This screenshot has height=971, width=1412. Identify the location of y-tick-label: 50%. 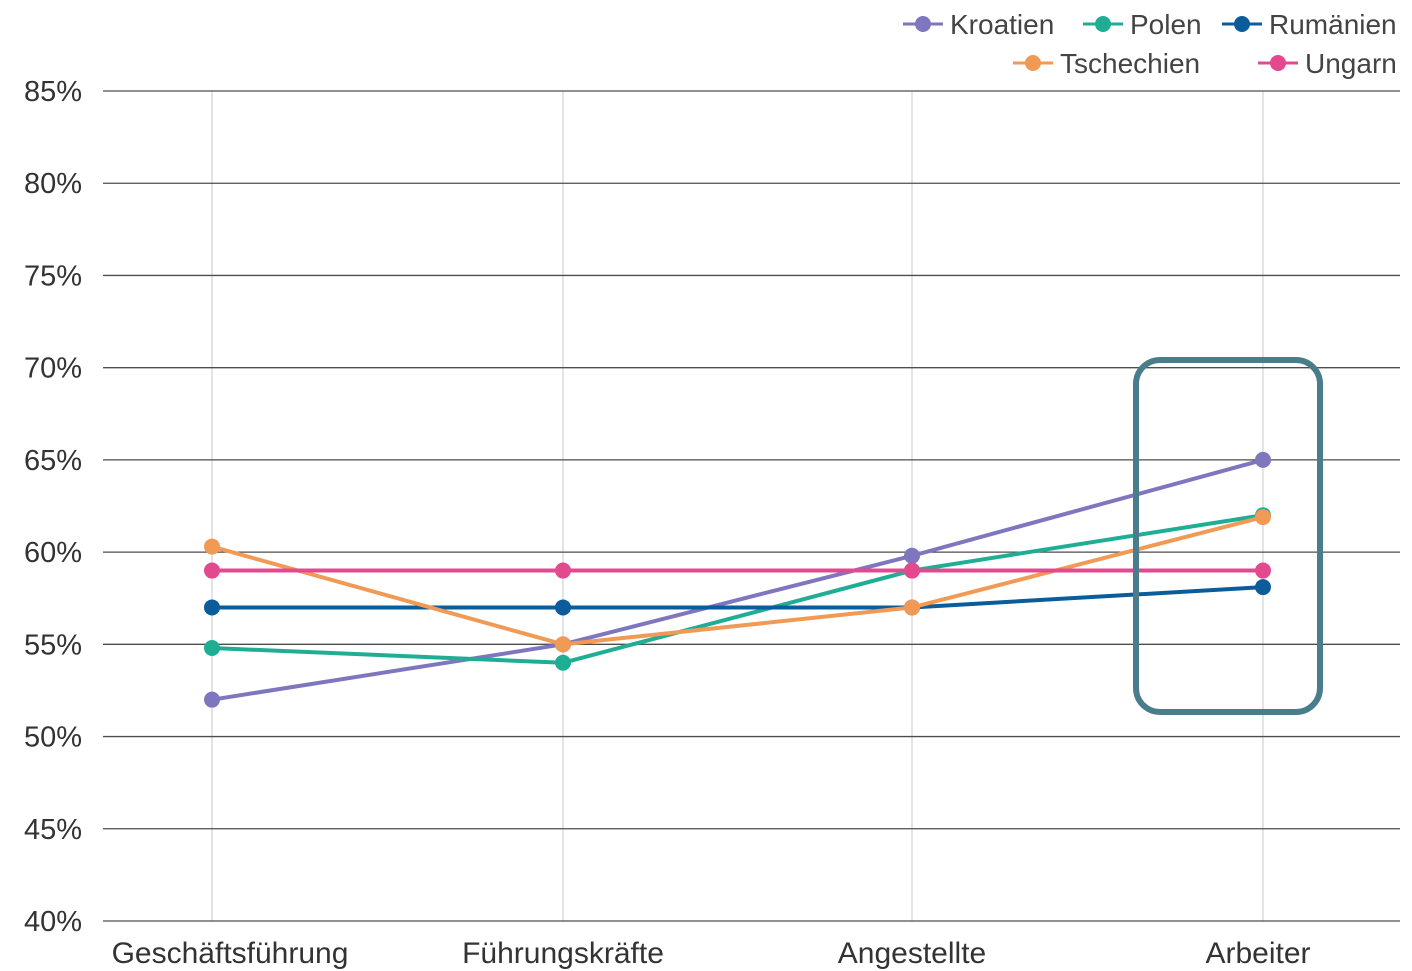
(53, 738).